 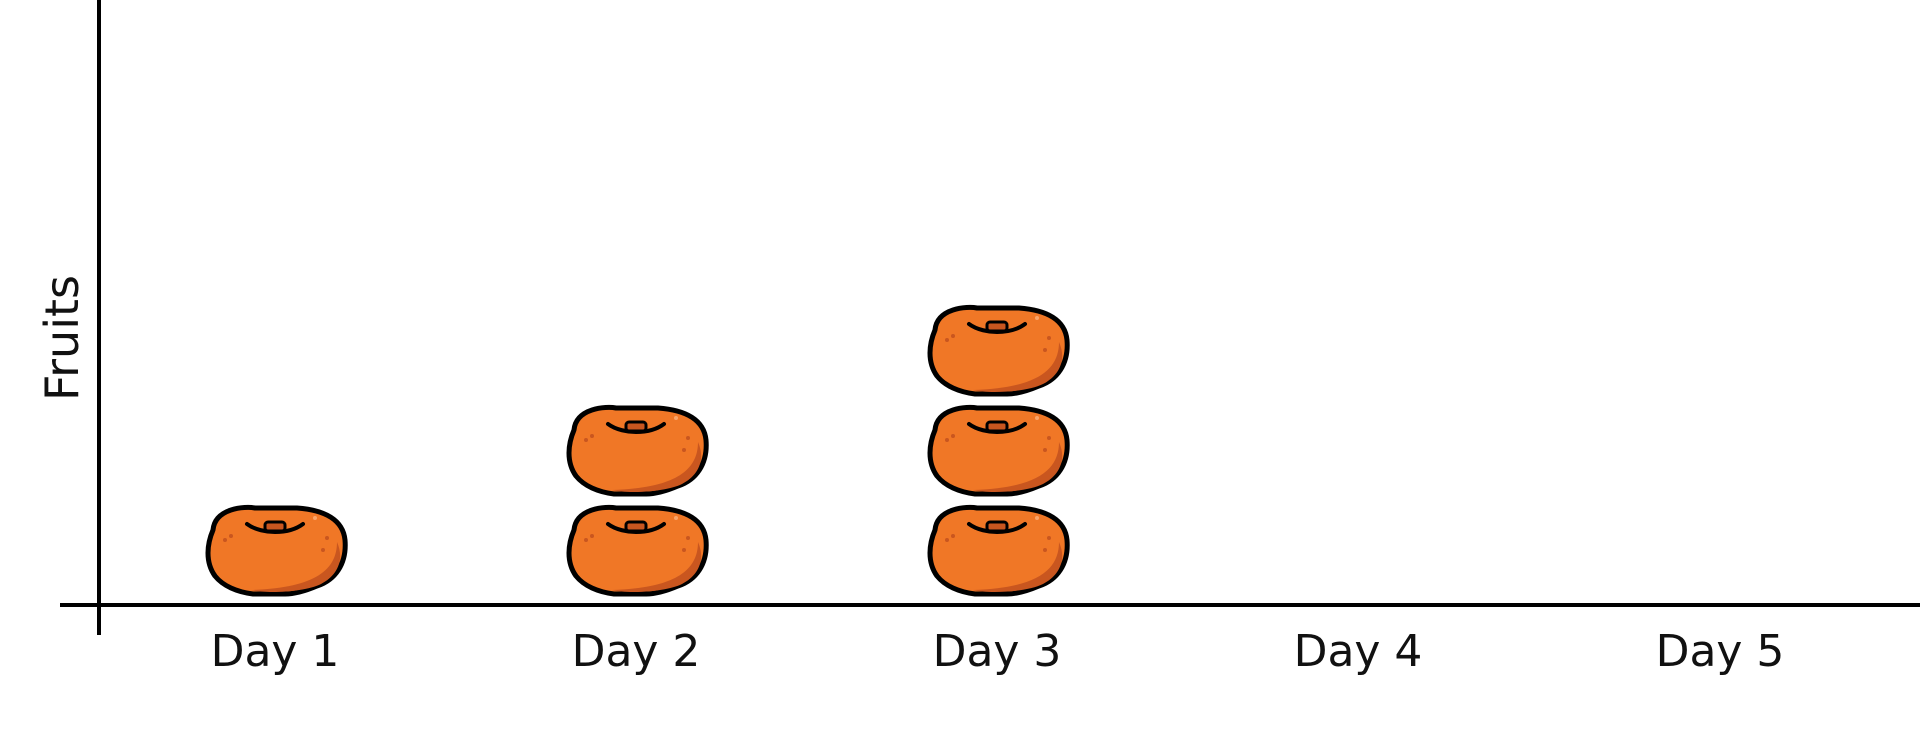 I want to click on x-tick-label-day-3: Day 3, so click(x=997, y=651).